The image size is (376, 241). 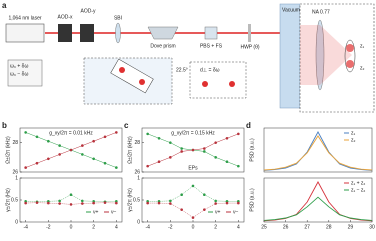 I want to click on x-tick-label: 4, so click(x=238, y=227).